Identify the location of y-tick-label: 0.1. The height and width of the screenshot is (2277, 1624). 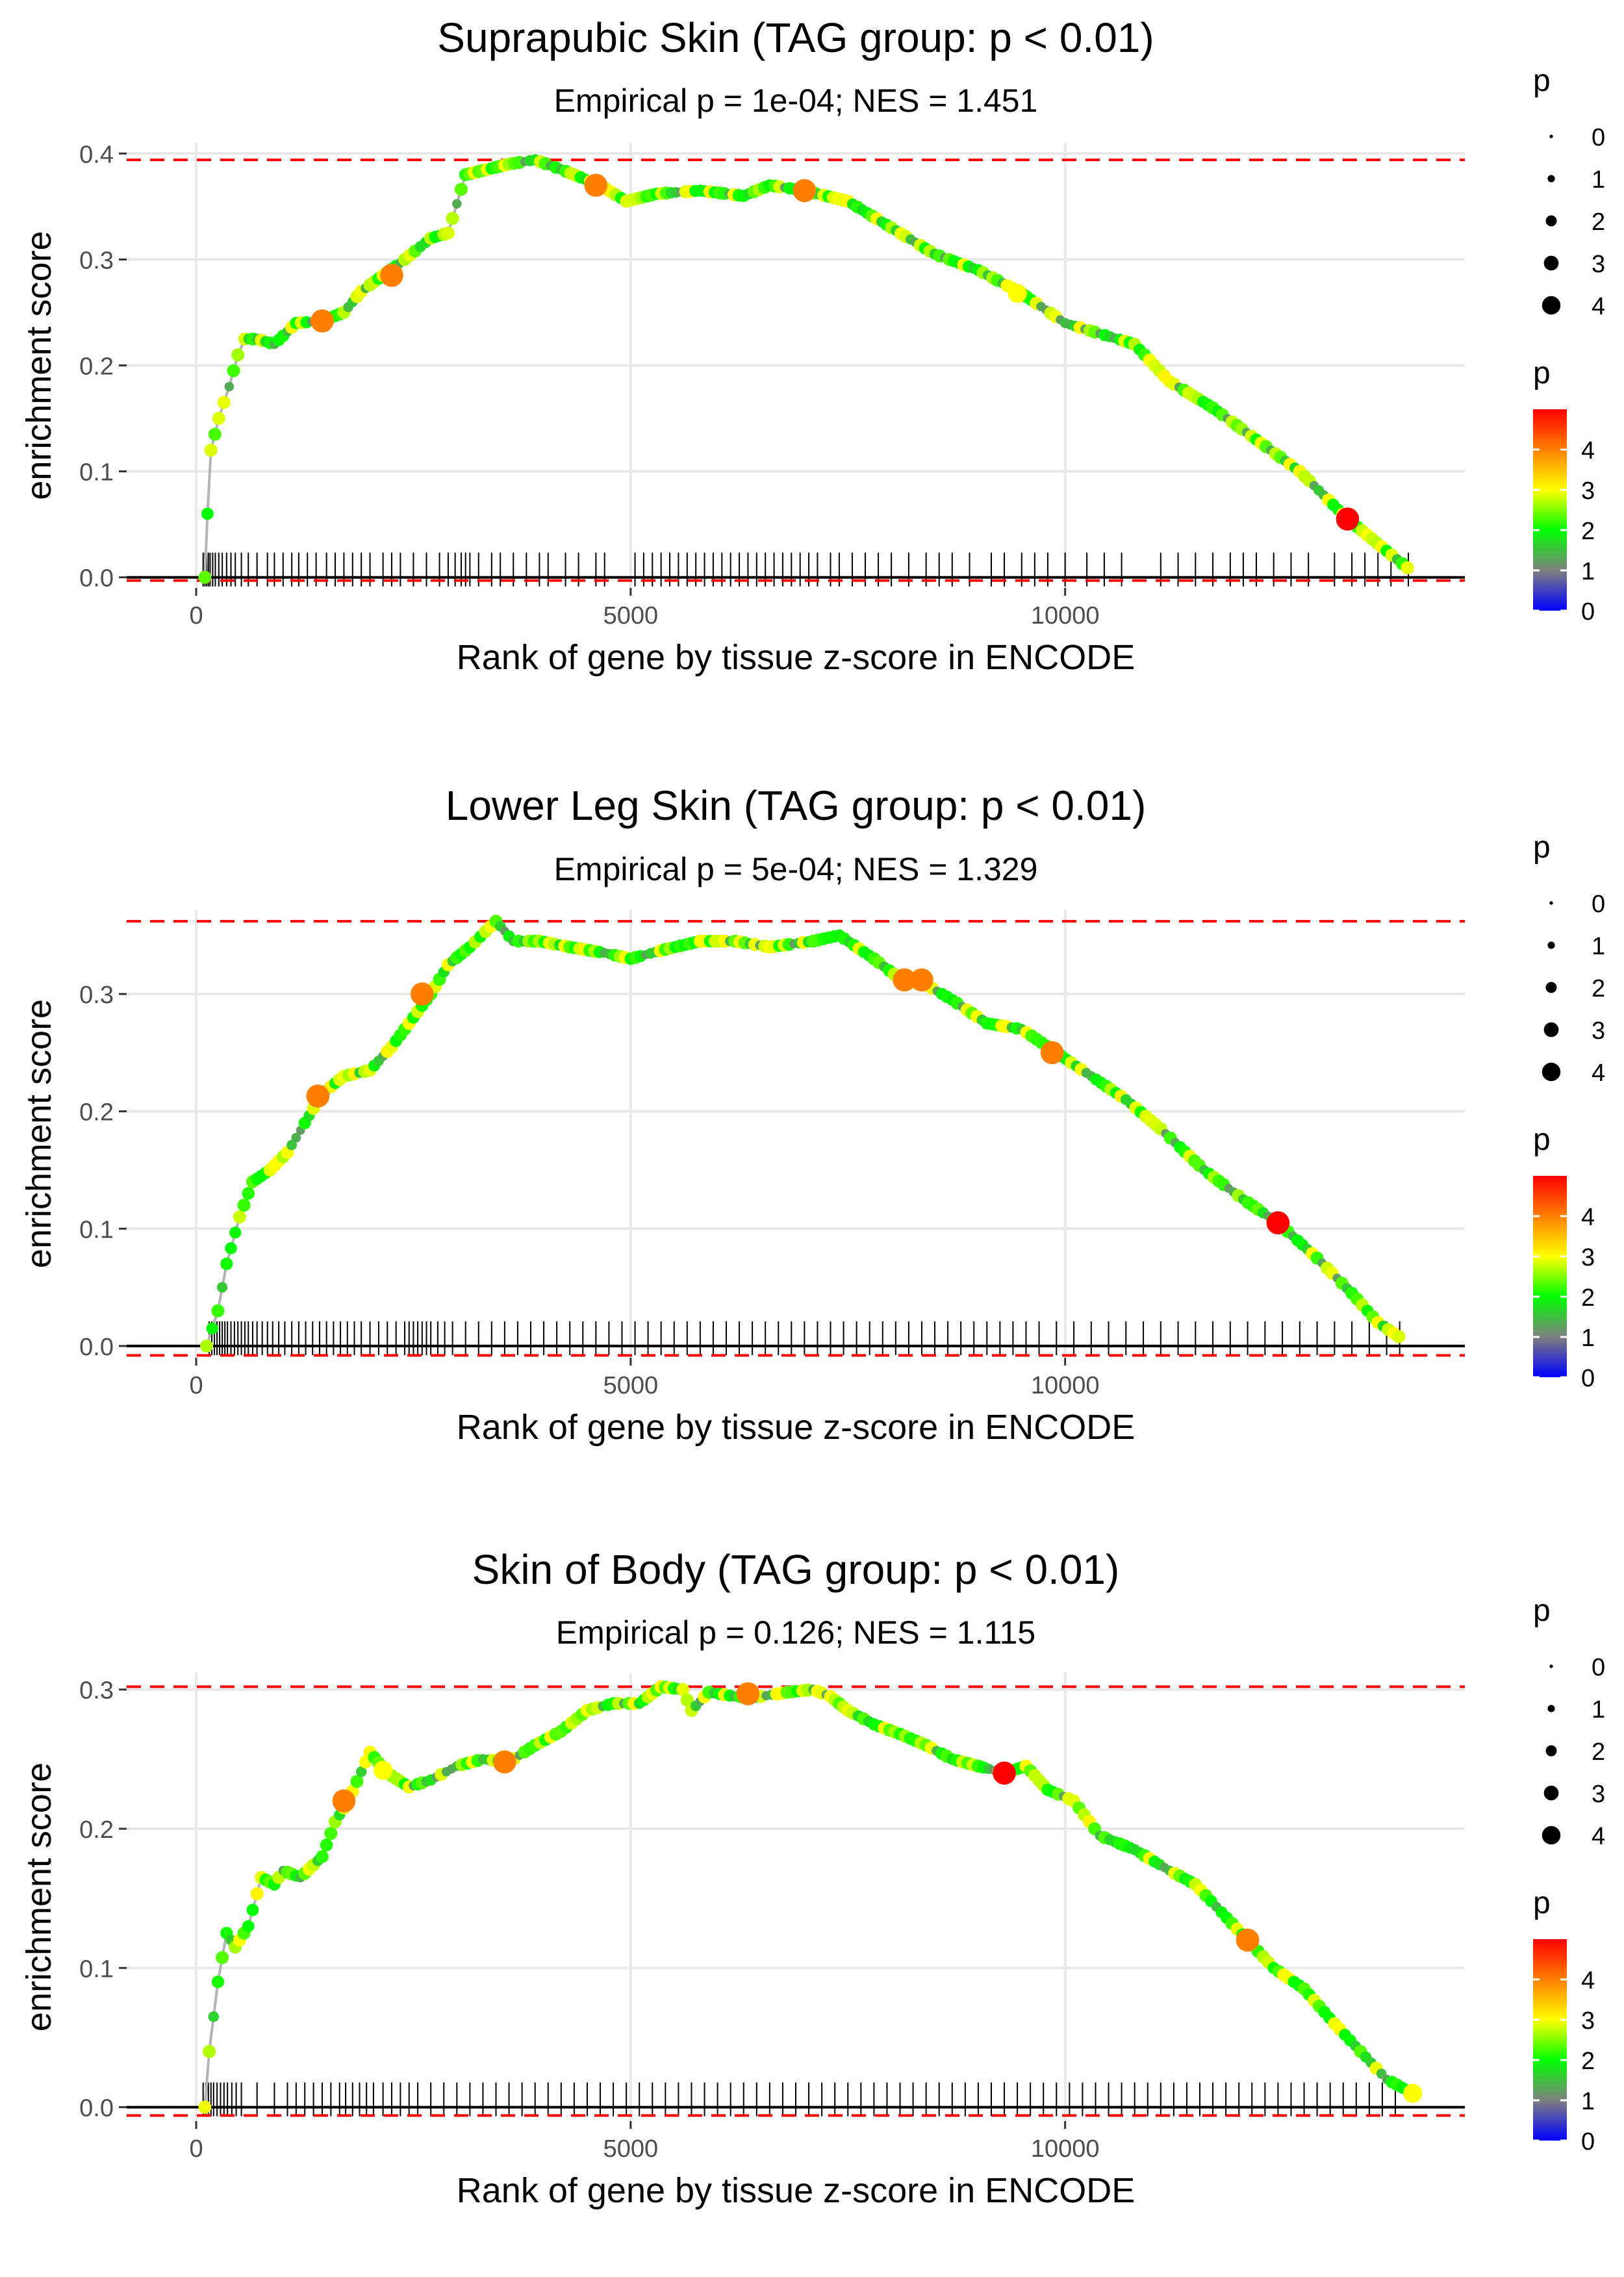
(96, 473).